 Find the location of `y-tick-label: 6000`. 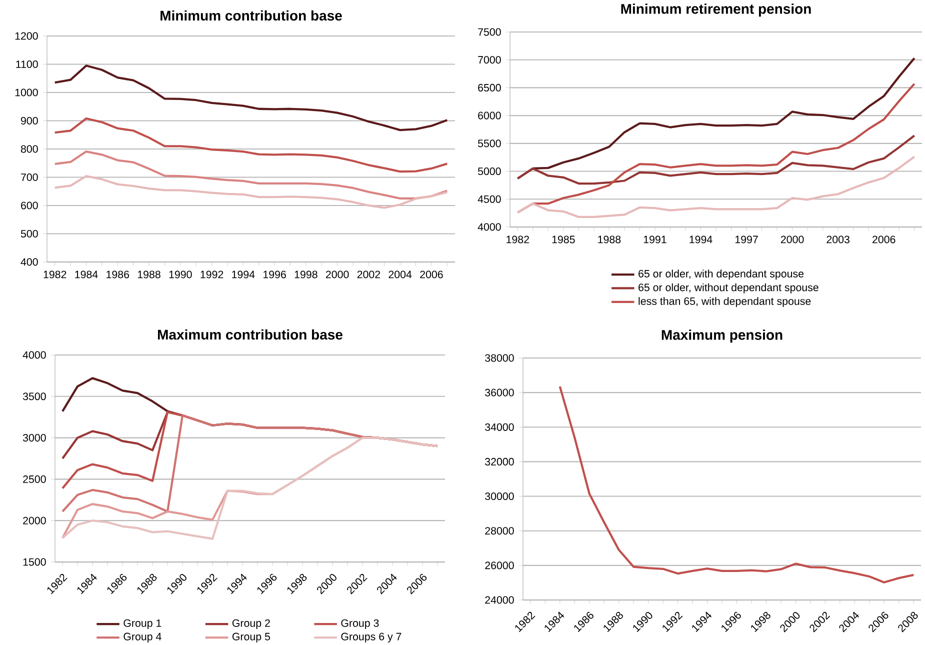

y-tick-label: 6000 is located at coordinates (489, 116).